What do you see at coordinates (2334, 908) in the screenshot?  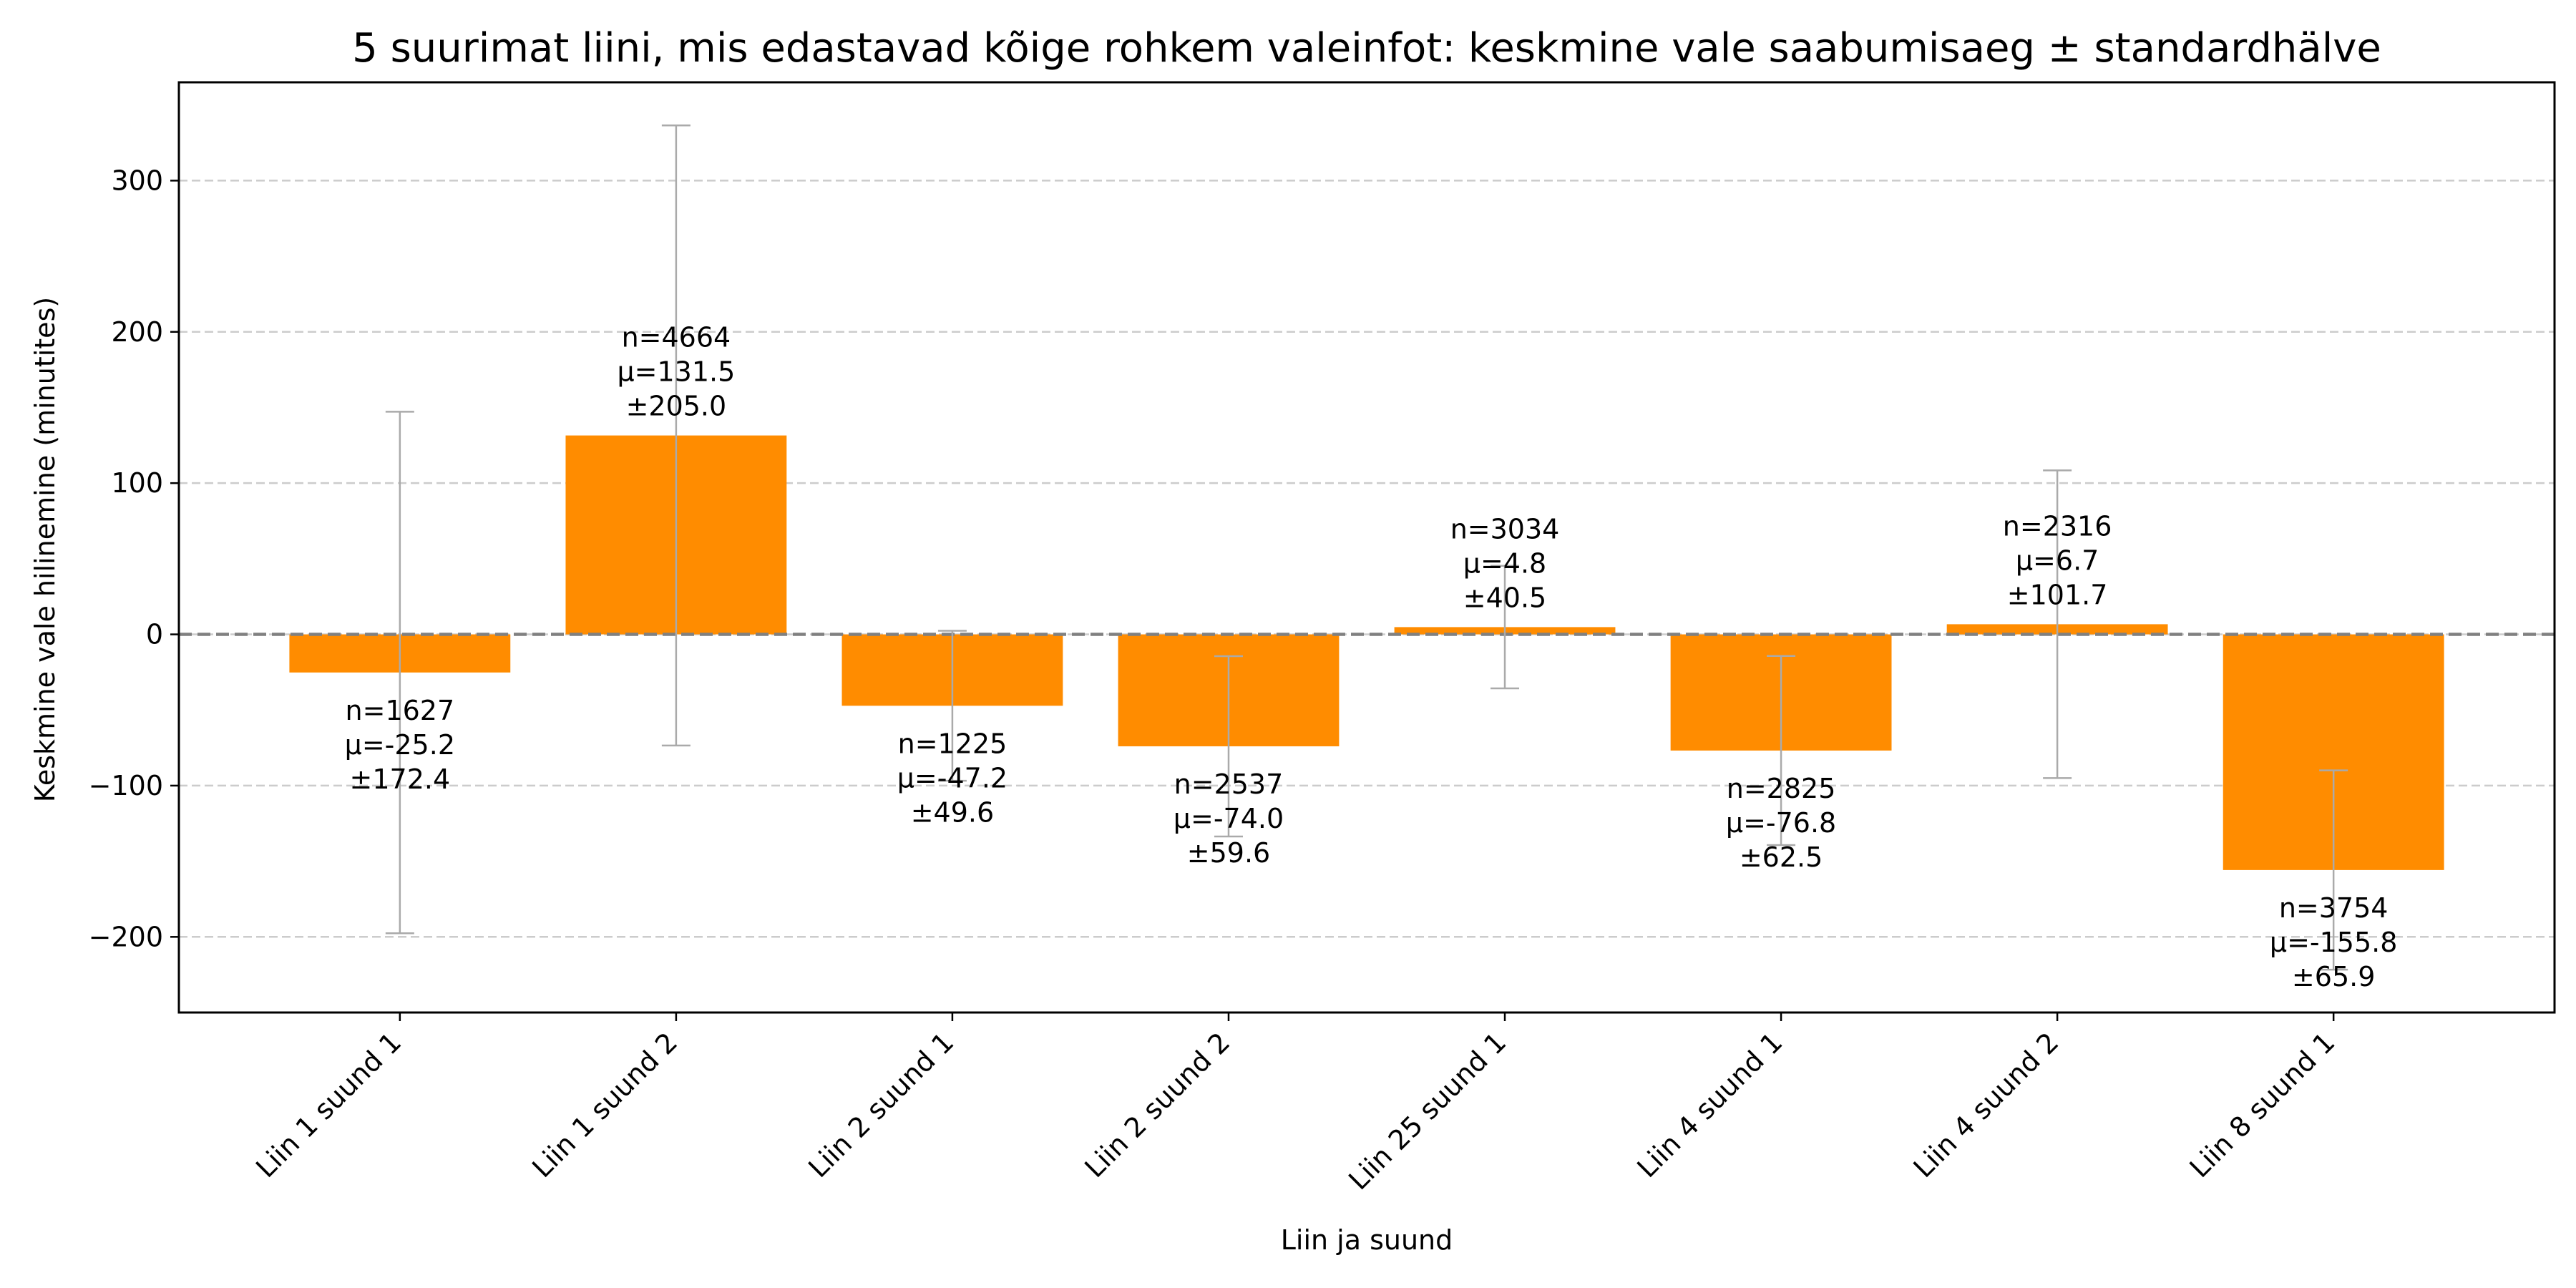 I see `data-label: n=3754` at bounding box center [2334, 908].